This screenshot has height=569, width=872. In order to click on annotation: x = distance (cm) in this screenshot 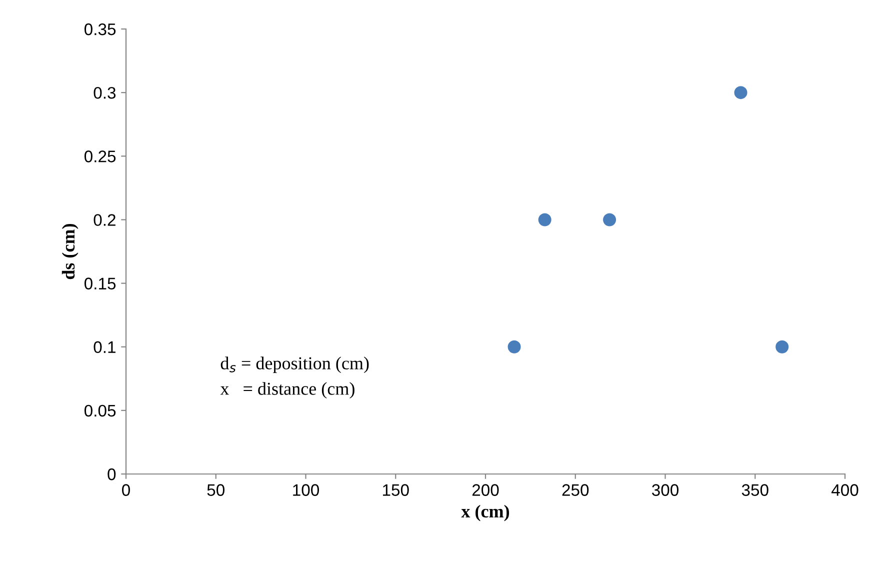, I will do `click(287, 390)`.